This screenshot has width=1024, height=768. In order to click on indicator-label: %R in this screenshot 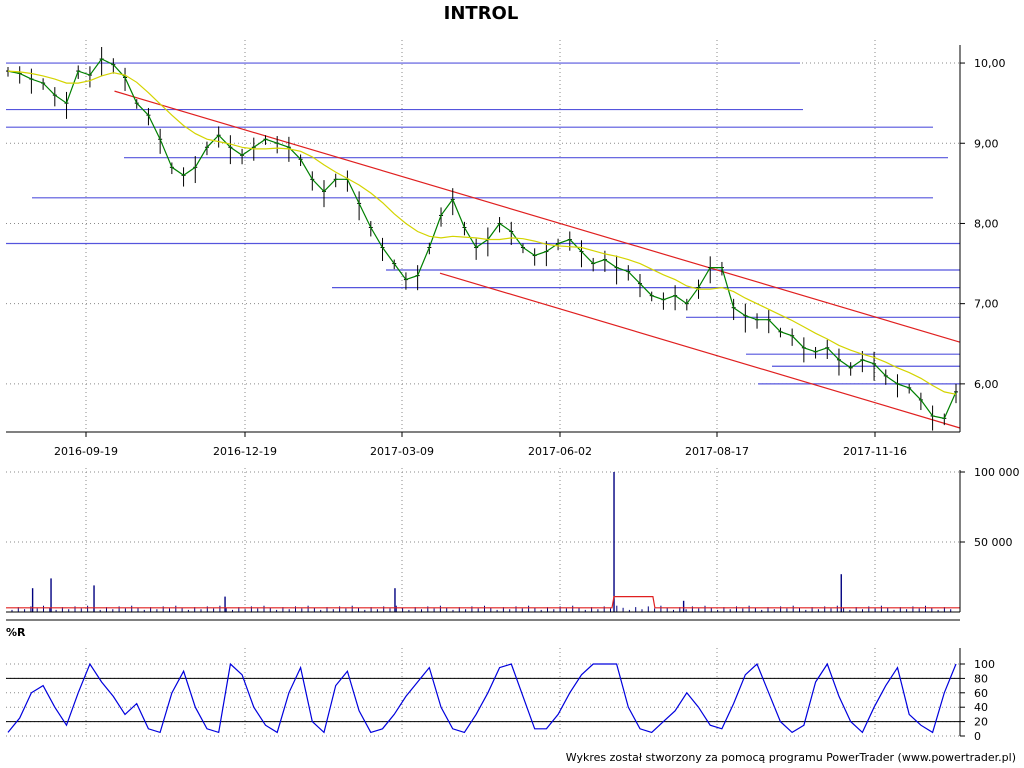, I will do `click(16, 632)`.